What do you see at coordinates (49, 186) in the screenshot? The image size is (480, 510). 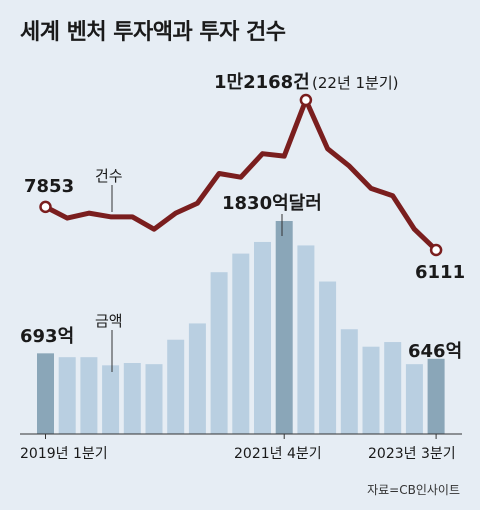 I see `count-start-label: 7853` at bounding box center [49, 186].